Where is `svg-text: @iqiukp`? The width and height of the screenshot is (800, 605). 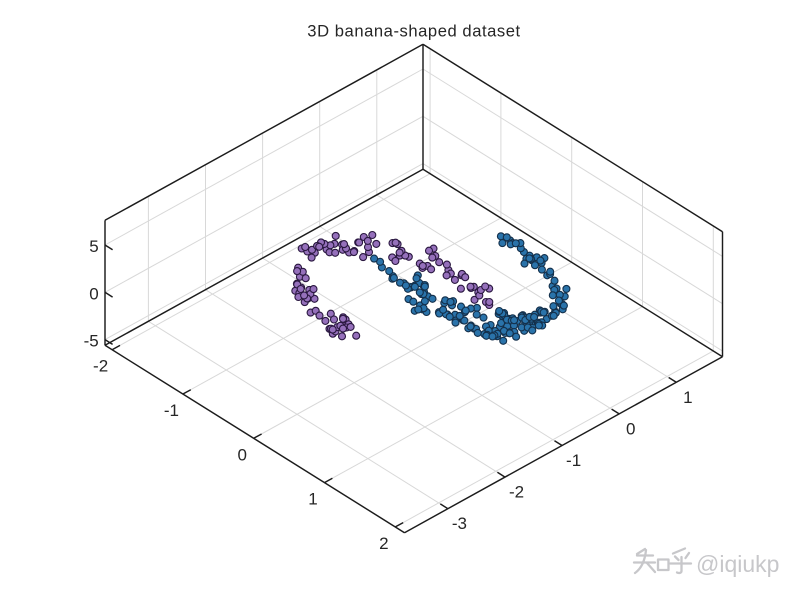
svg-text: @iqiukp is located at coordinates (737, 564).